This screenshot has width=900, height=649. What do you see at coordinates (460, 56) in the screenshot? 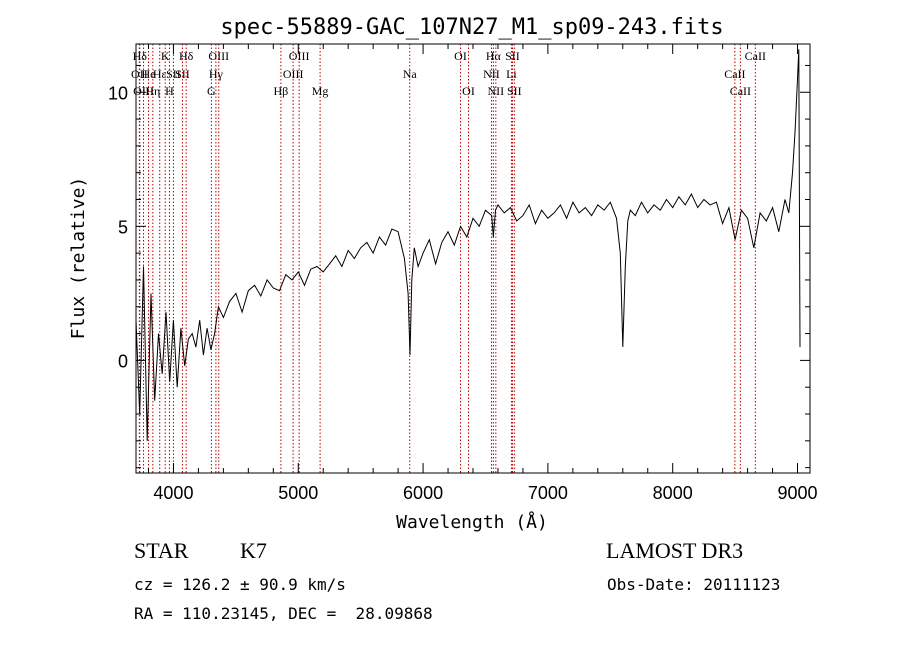
I see `line-label-19: OI` at bounding box center [460, 56].